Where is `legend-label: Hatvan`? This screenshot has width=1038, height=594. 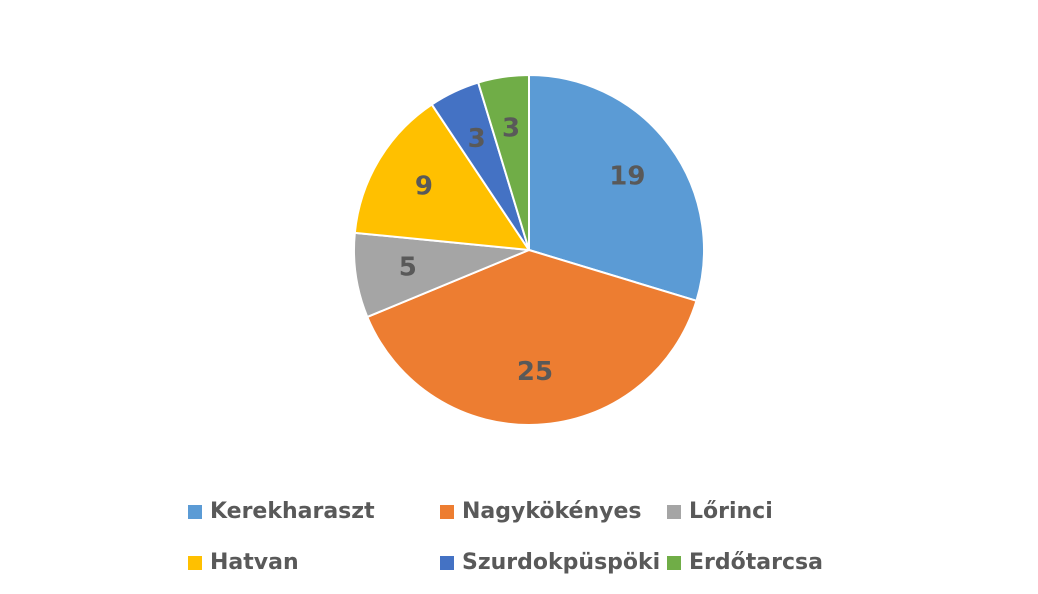
legend-label: Hatvan is located at coordinates (254, 562).